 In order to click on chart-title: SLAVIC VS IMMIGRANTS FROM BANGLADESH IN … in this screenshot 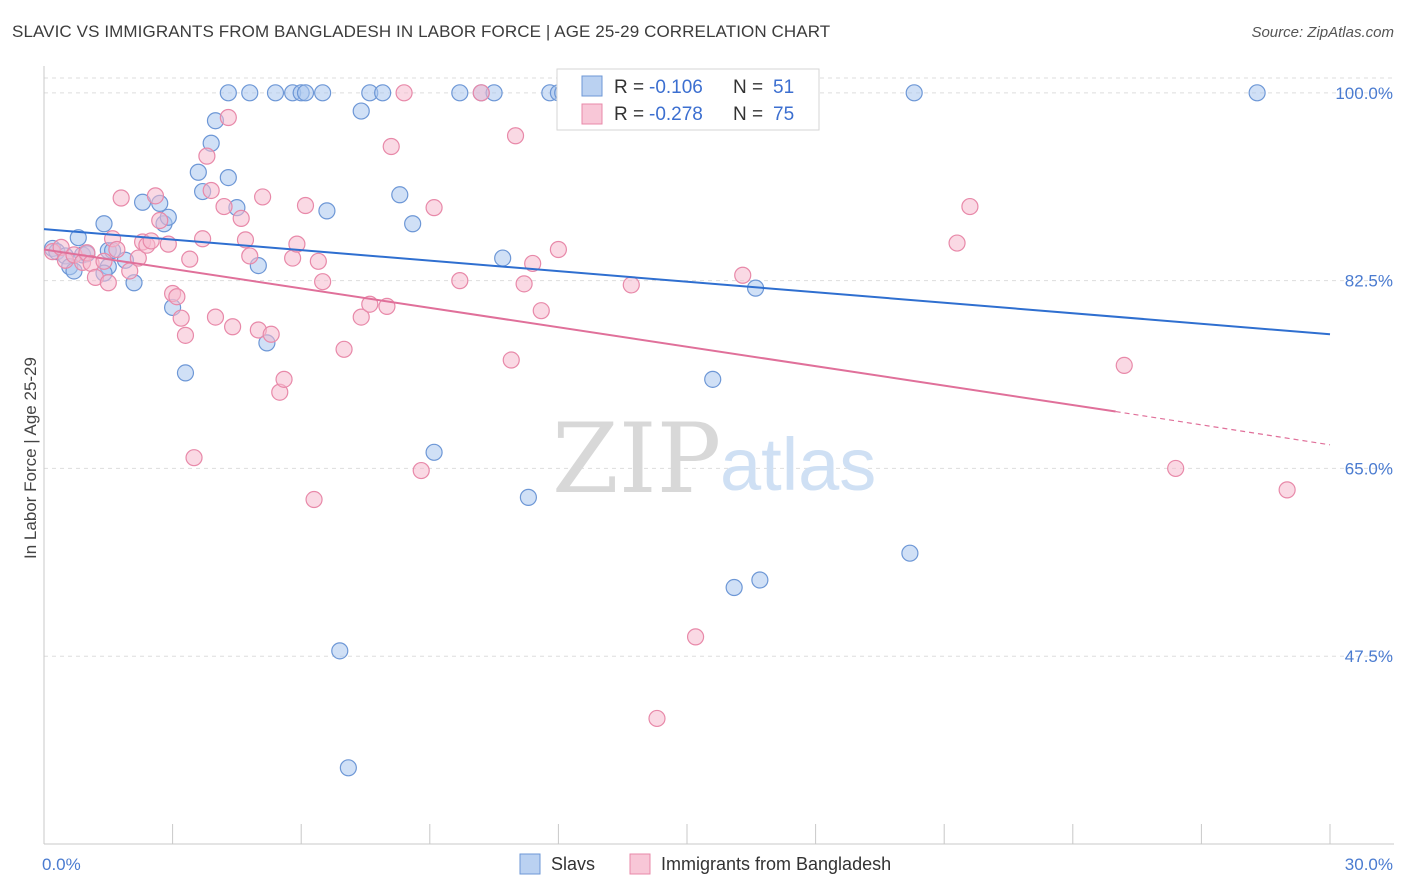, I will do `click(421, 31)`.